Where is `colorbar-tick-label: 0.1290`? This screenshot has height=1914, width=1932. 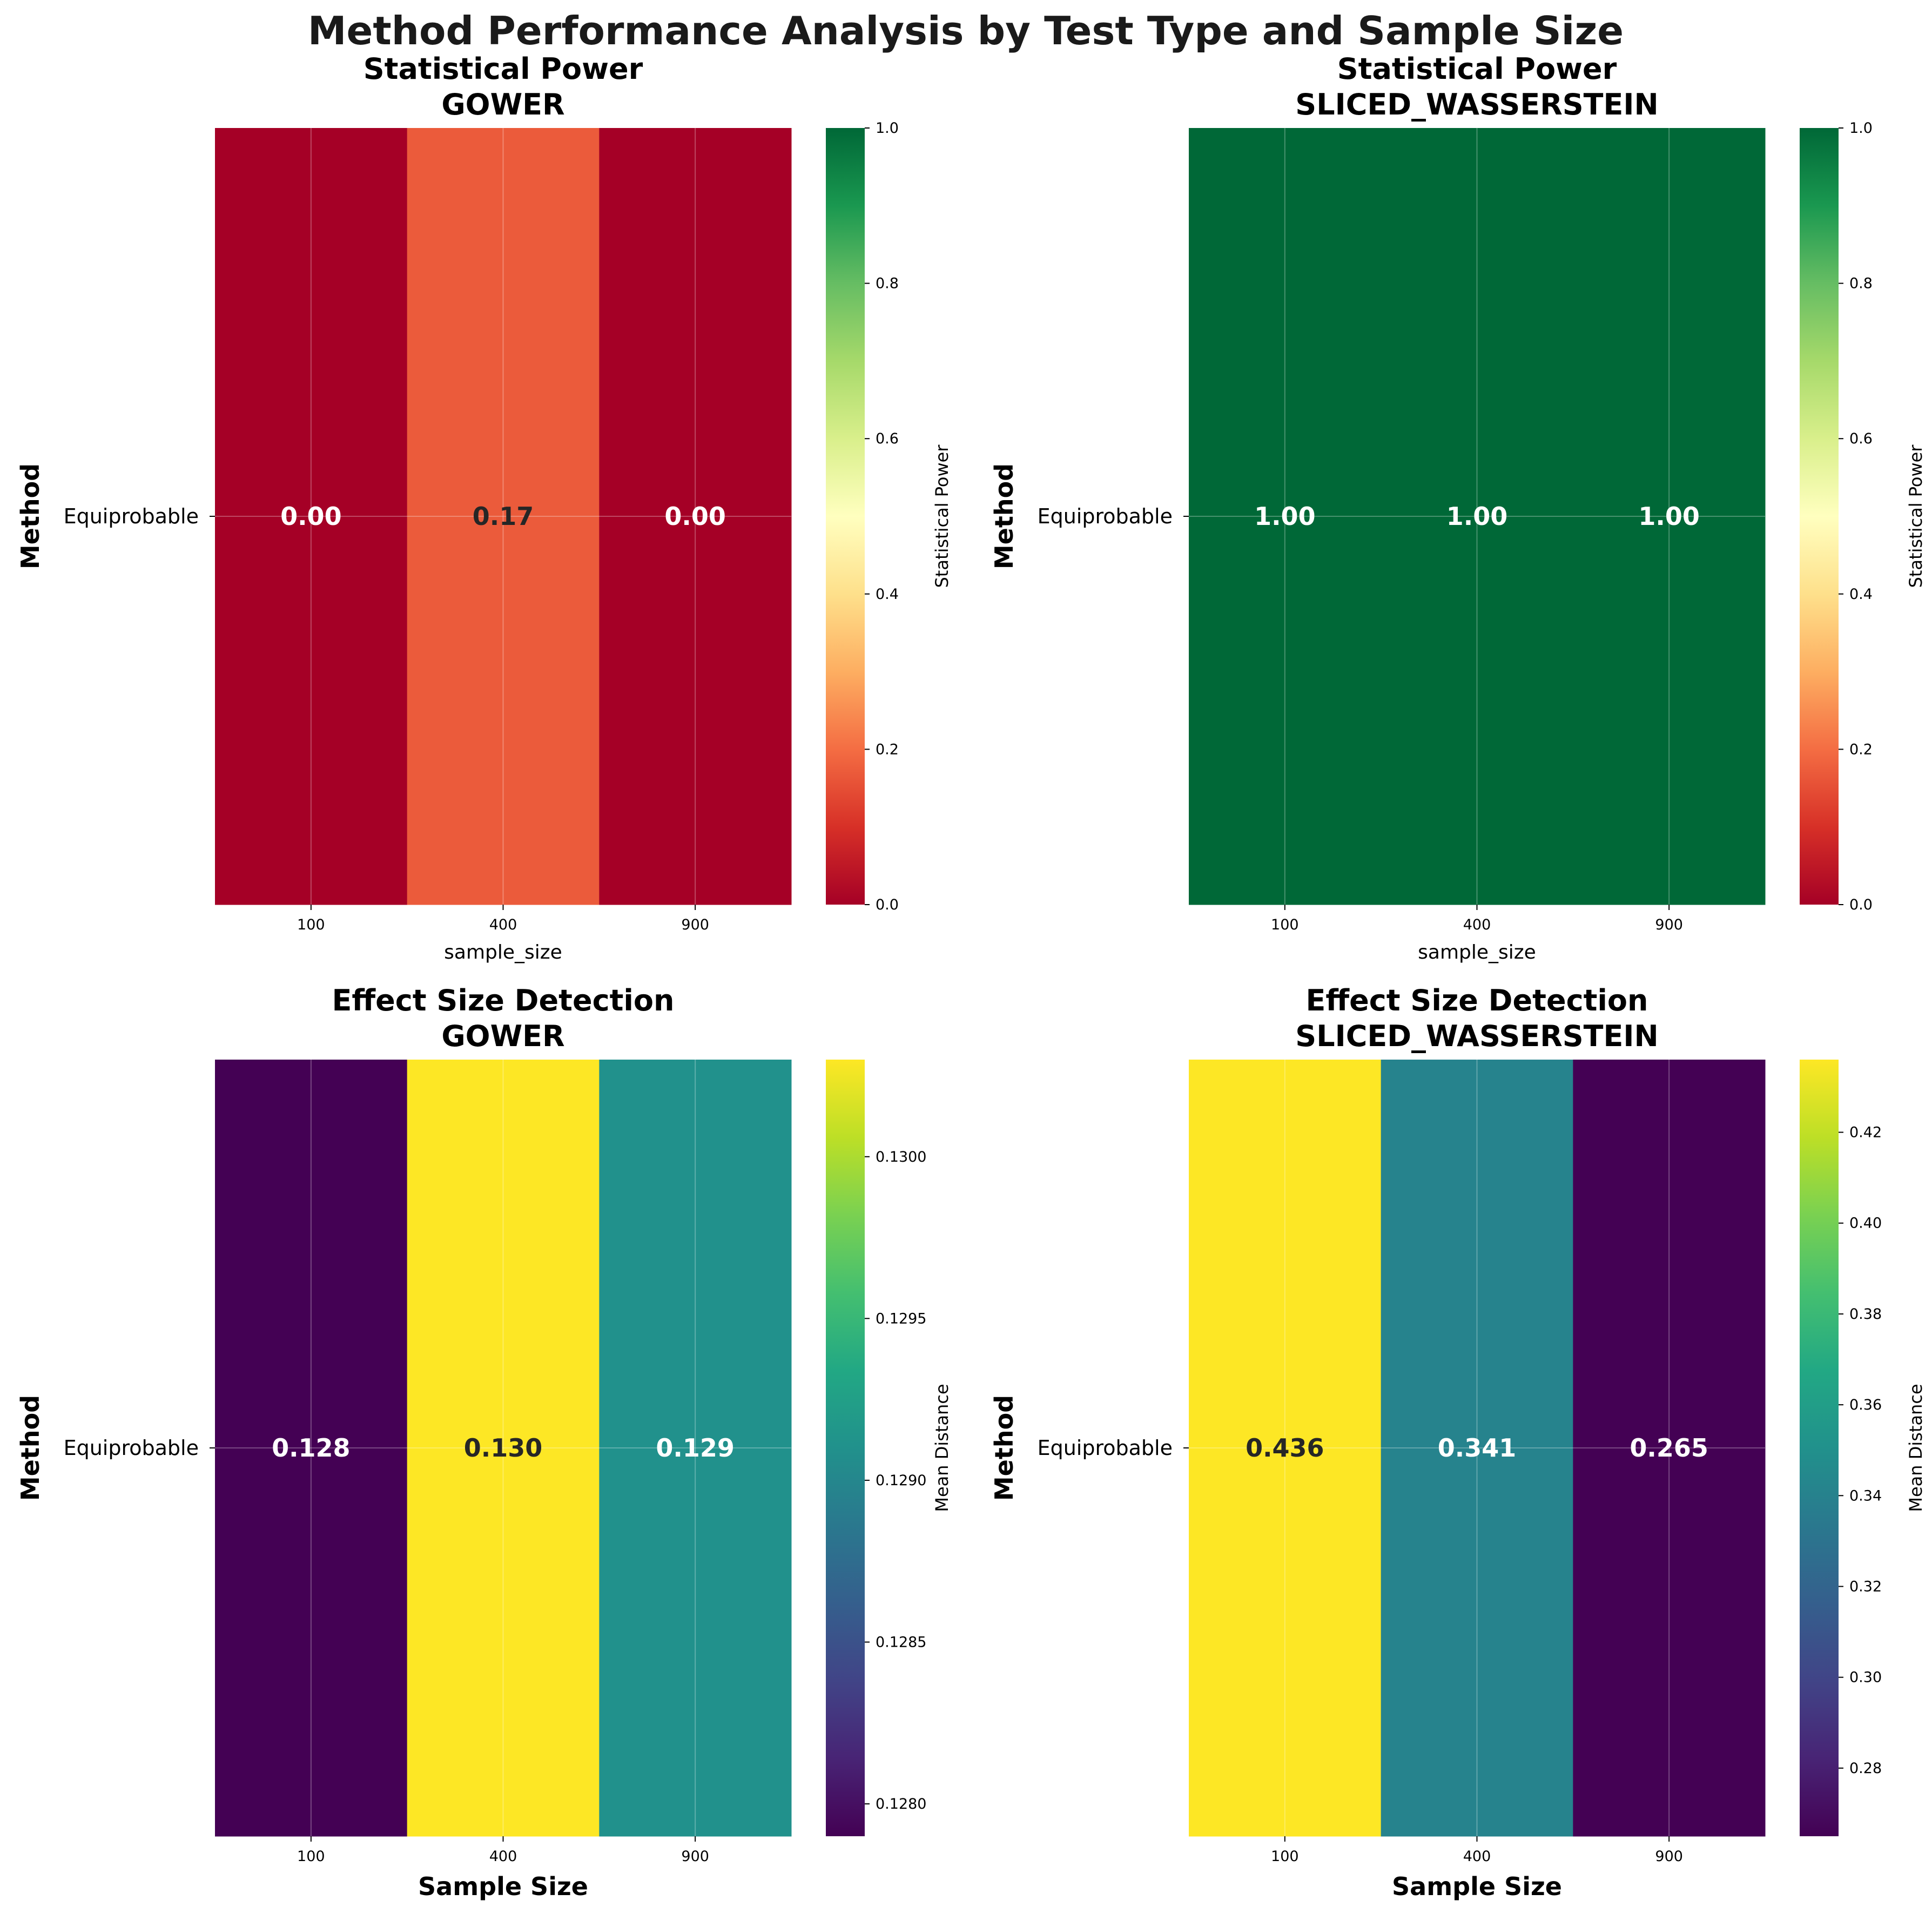 colorbar-tick-label: 0.1290 is located at coordinates (901, 1481).